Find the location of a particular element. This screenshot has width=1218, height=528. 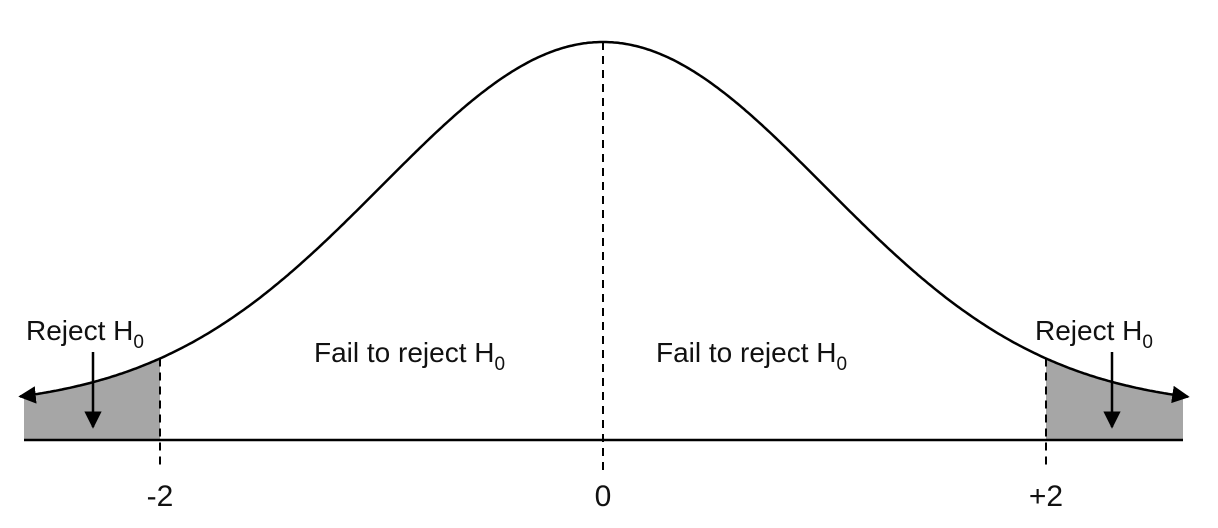

right-rejection-region is located at coordinates (1114, 399).